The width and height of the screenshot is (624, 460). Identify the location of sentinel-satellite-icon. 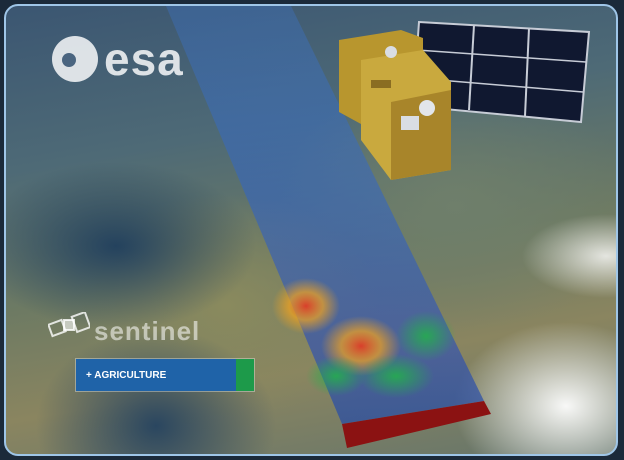
(69, 325).